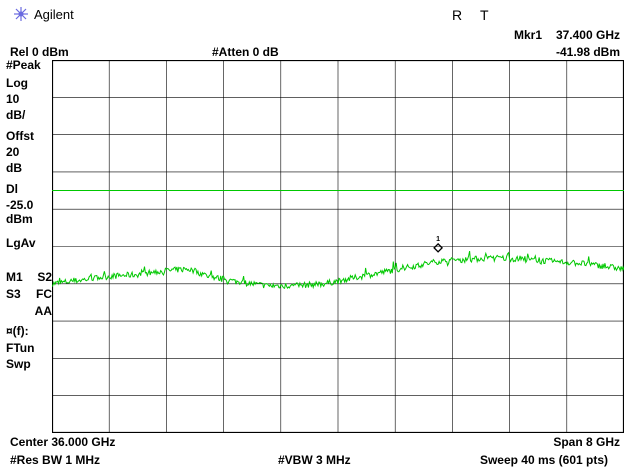 This screenshot has width=629, height=470. What do you see at coordinates (14, 168) in the screenshot?
I see `offset-unit-label: dB` at bounding box center [14, 168].